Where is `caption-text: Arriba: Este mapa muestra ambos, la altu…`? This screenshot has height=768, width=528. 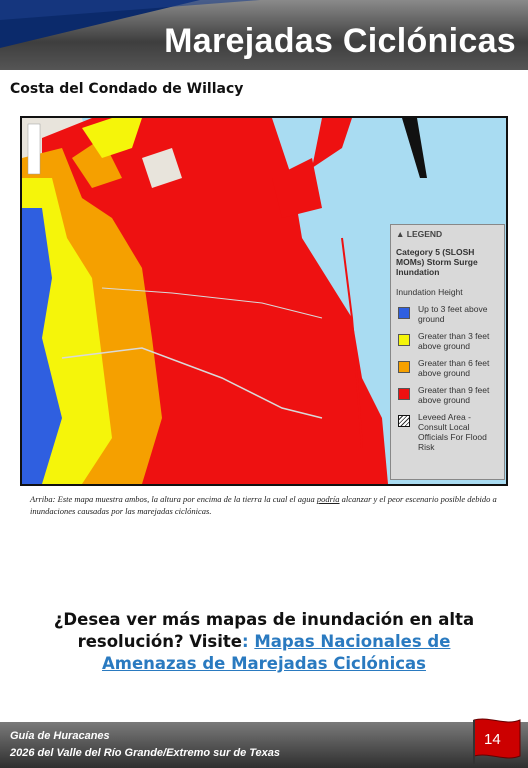 caption-text: Arriba: Este mapa muestra ambos, la altu… is located at coordinates (173, 499).